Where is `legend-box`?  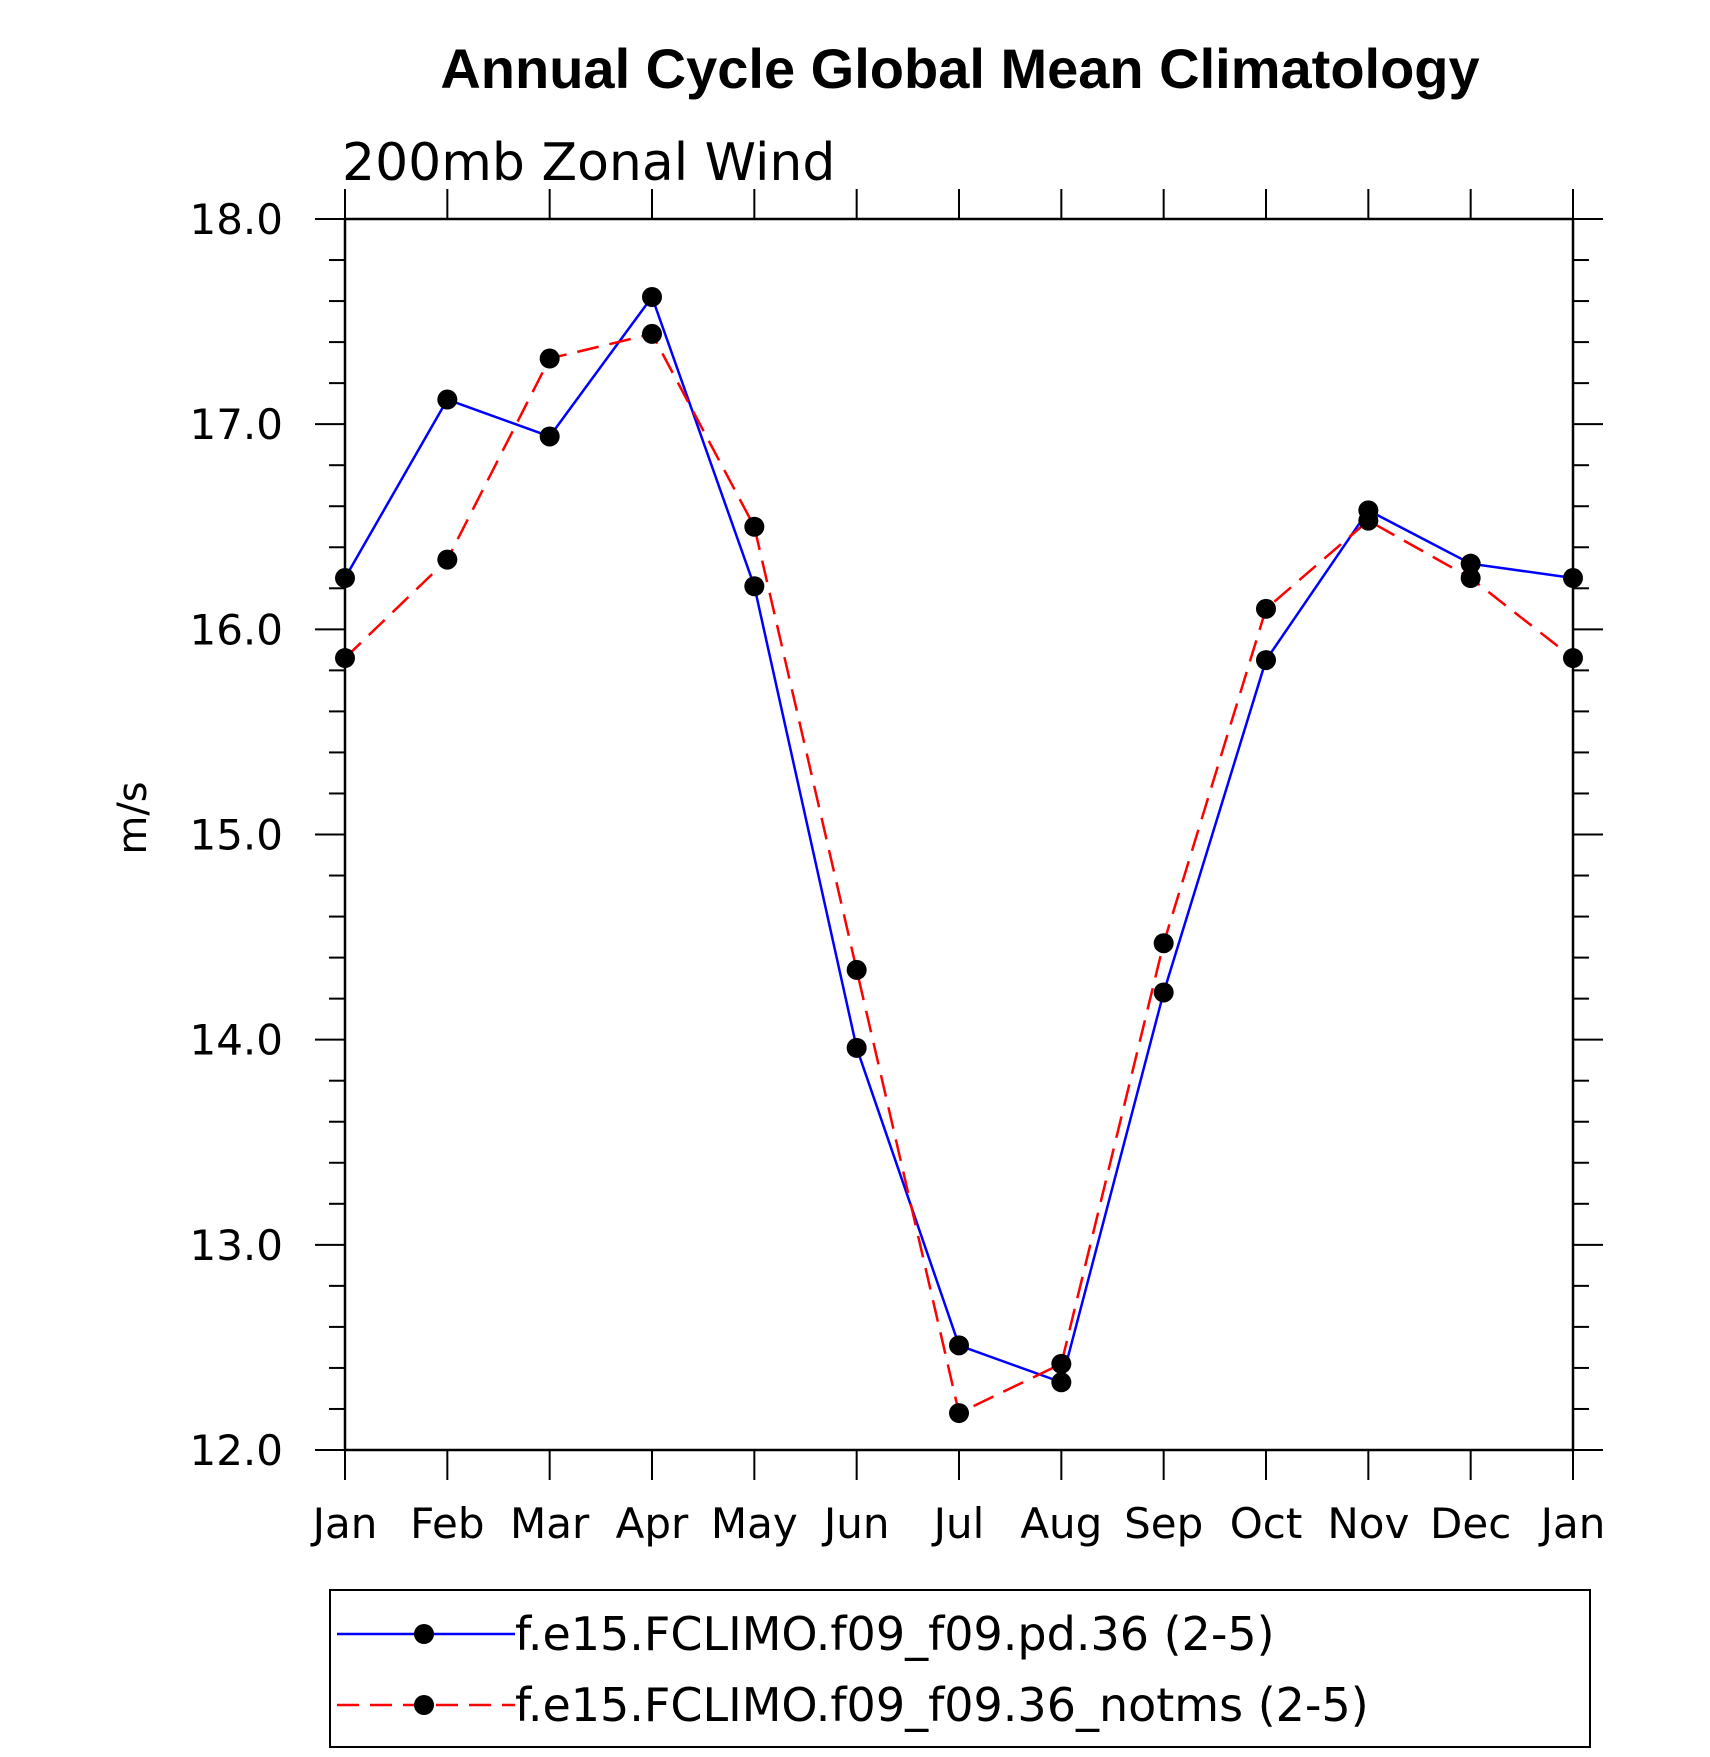 legend-box is located at coordinates (960, 1668).